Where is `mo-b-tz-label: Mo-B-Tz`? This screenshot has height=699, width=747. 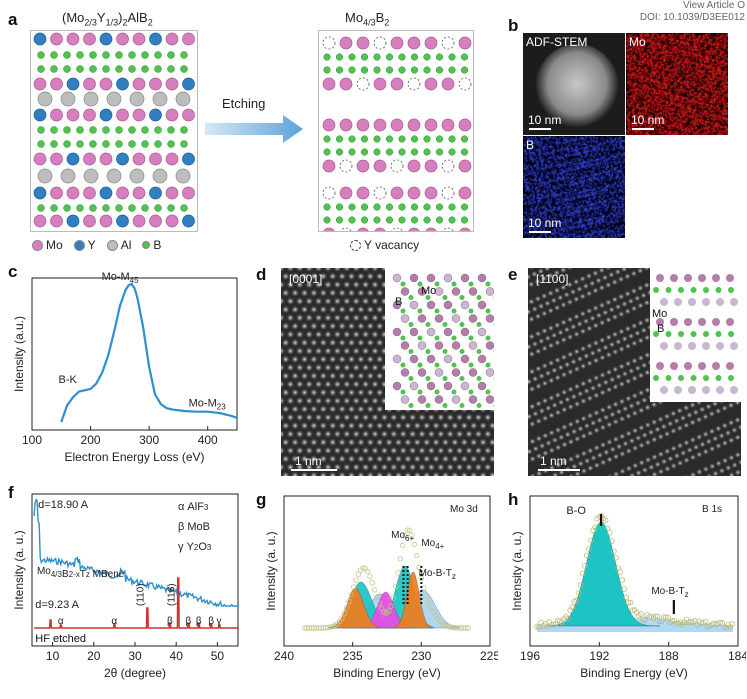
mo-b-tz-label: Mo-B-Tz is located at coordinates (437, 574).